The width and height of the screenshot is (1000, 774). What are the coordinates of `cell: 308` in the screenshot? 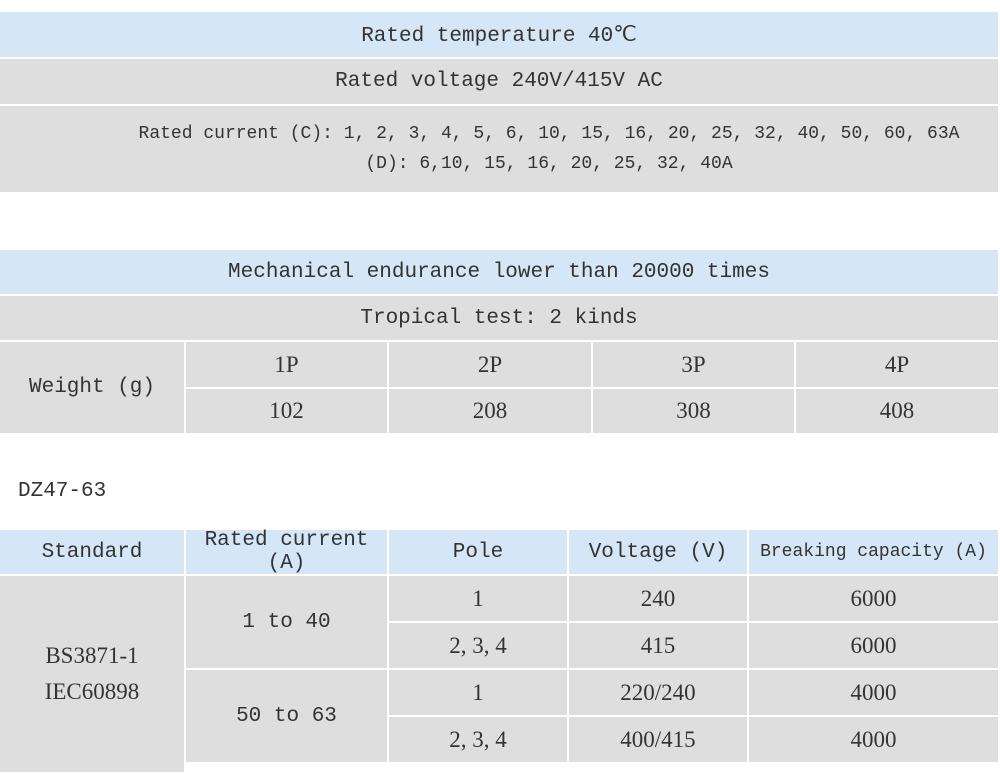 It's located at (694, 412).